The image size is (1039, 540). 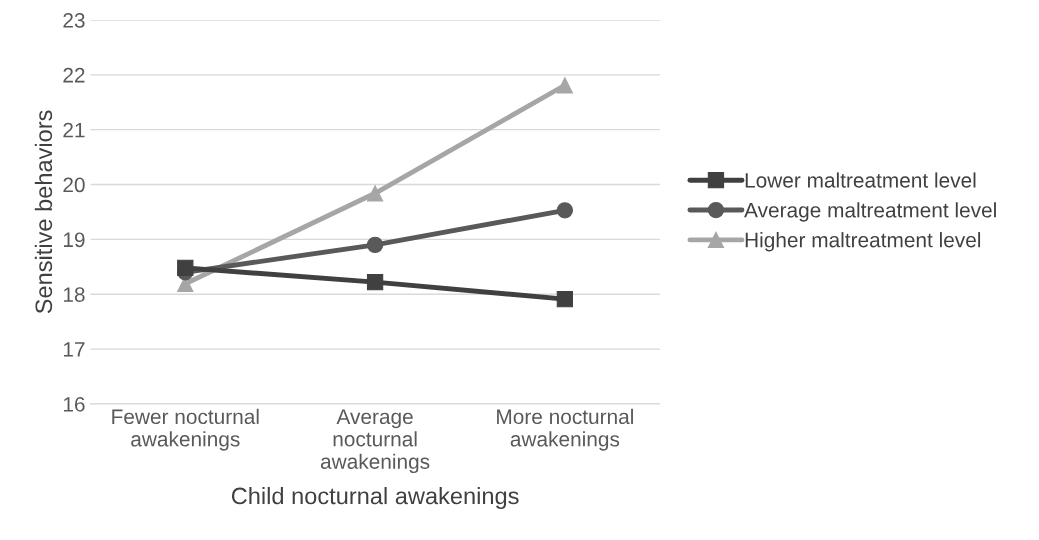 What do you see at coordinates (43, 212) in the screenshot?
I see `y-axis-title: Sensitive behaviors` at bounding box center [43, 212].